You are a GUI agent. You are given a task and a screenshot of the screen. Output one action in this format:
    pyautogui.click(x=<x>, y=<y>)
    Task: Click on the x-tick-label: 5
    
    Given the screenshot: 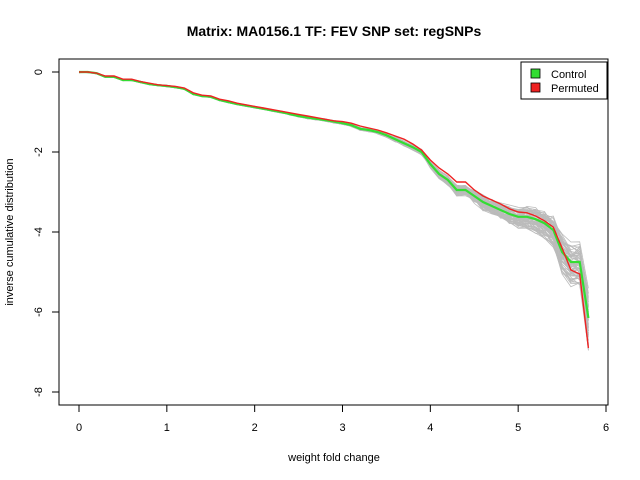 What is the action you would take?
    pyautogui.click(x=518, y=428)
    